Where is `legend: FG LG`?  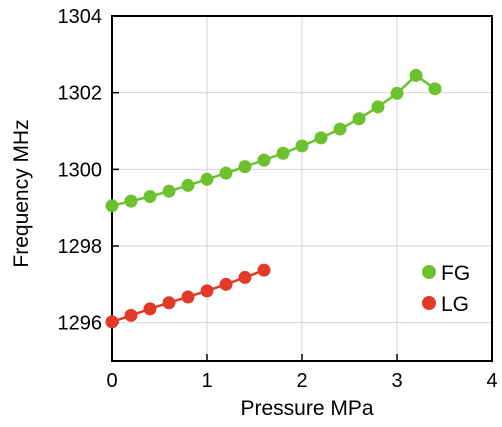
legend: FG LG is located at coordinates (446, 289).